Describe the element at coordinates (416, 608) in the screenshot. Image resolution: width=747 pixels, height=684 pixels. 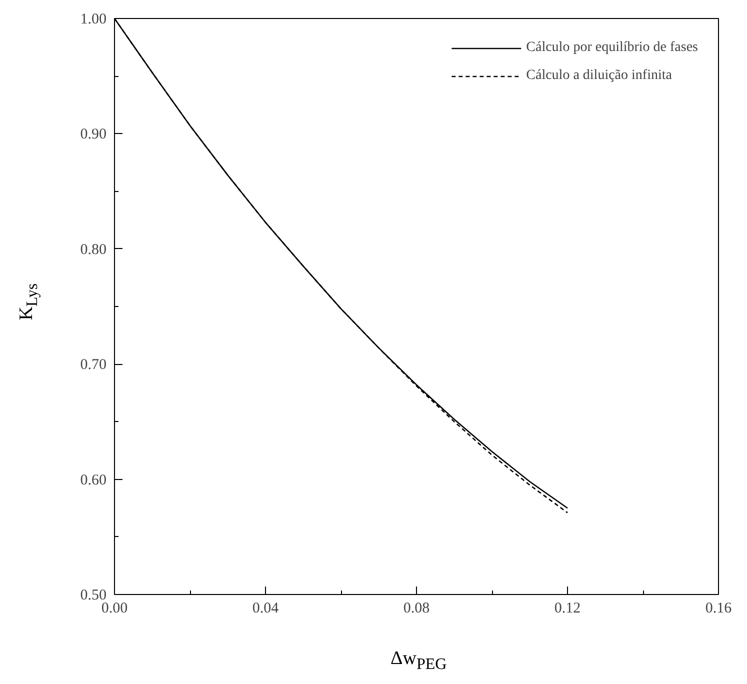
I see `x-tick-label: 0.08` at that location.